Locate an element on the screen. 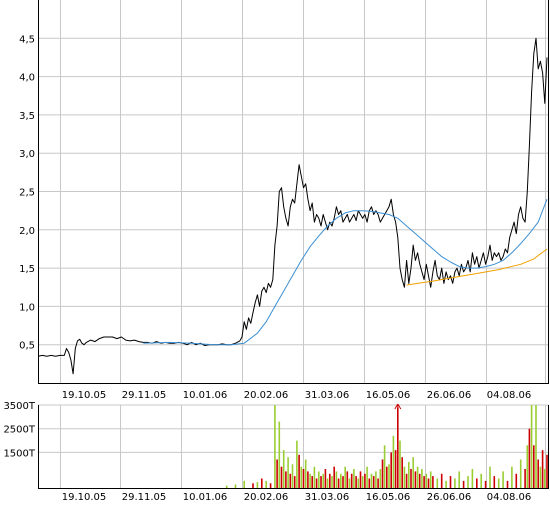  volume-y-tick-label: 3500T is located at coordinates (19, 406).